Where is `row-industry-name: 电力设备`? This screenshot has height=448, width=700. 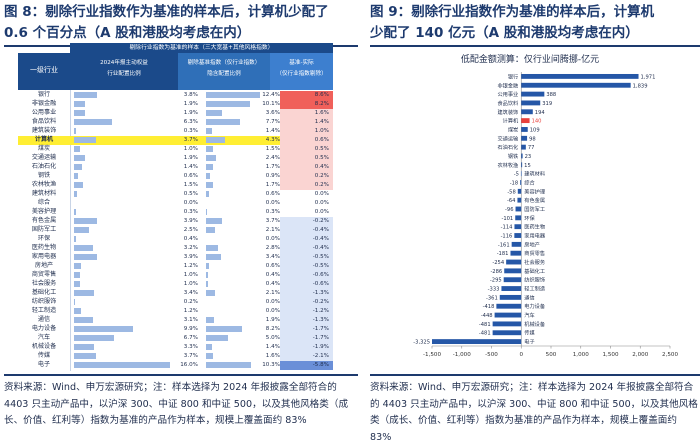
row-industry-name: 电力设备 is located at coordinates (44, 328).